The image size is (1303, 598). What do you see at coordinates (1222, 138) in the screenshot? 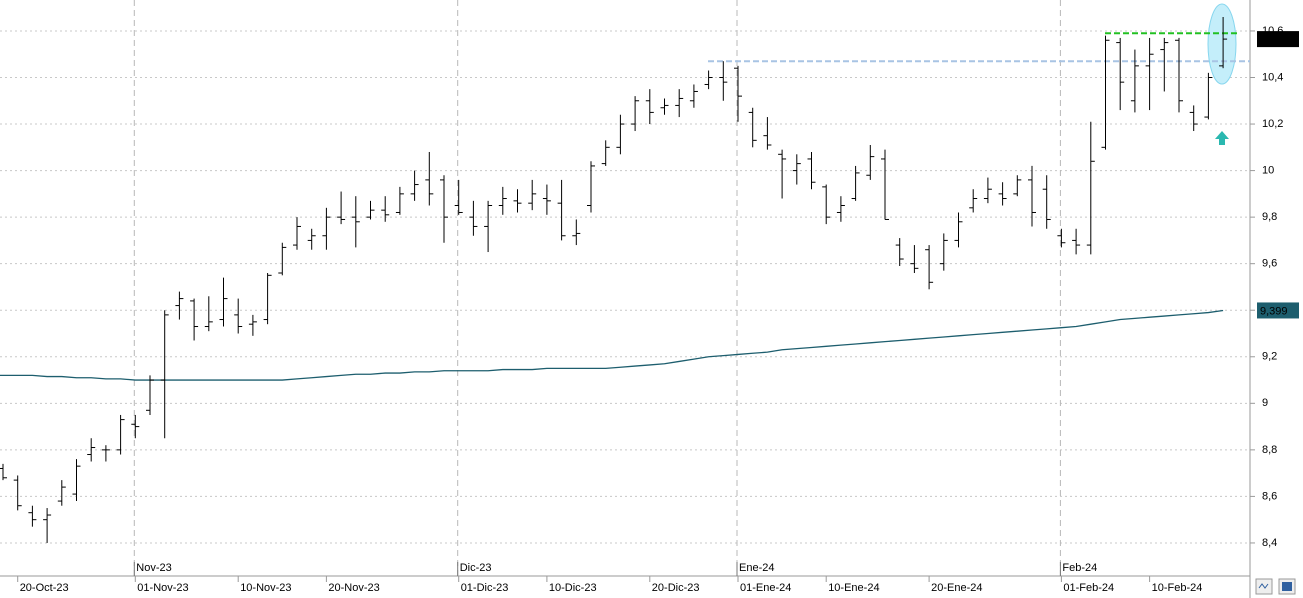
I see `up-arrow` at bounding box center [1222, 138].